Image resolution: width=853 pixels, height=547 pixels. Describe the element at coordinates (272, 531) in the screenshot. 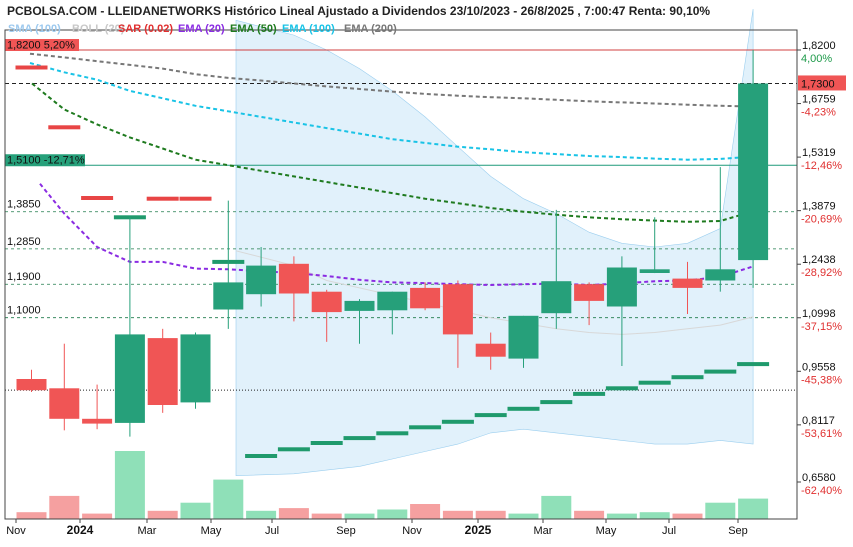

I see `x-tick-label: Jul` at that location.